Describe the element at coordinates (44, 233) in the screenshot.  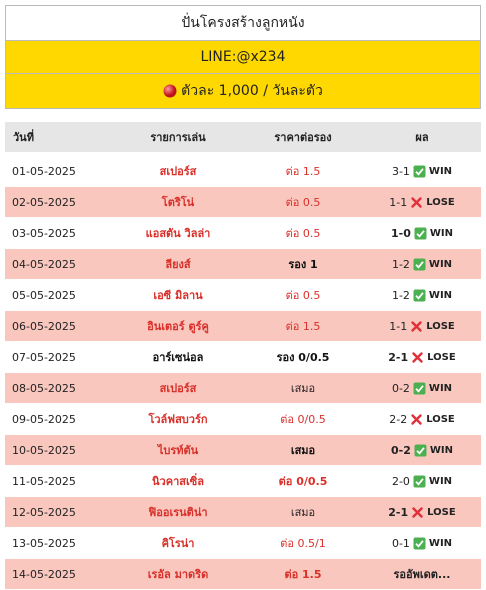
I see `date: 03-05-2025` at that location.